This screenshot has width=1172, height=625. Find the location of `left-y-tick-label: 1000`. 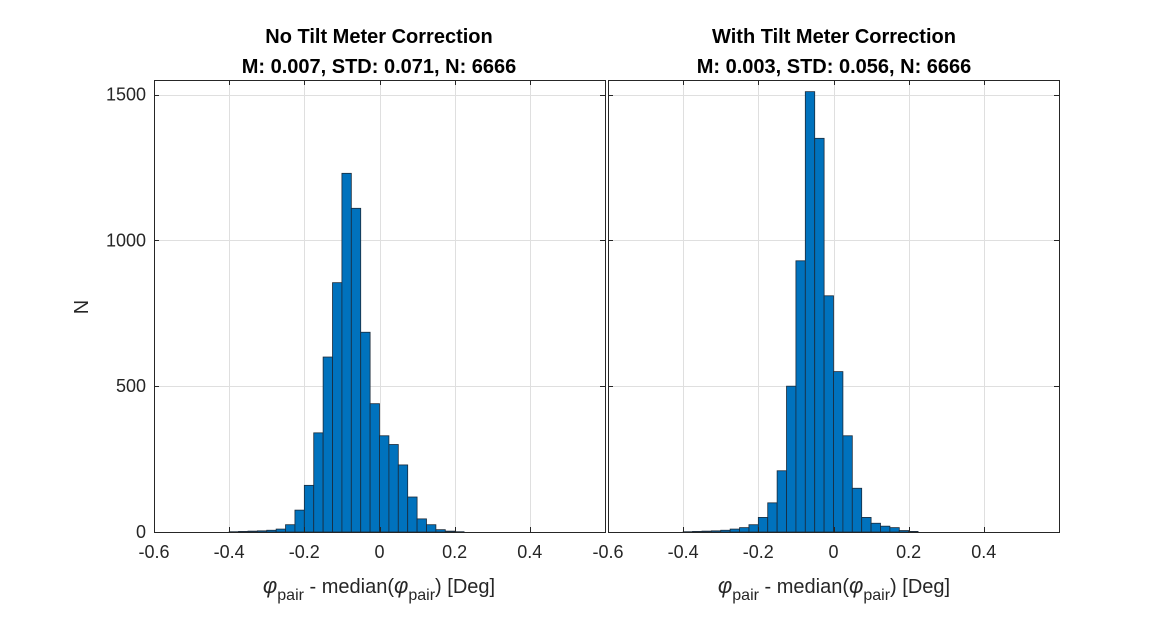

left-y-tick-label: 1000 is located at coordinates (126, 240).